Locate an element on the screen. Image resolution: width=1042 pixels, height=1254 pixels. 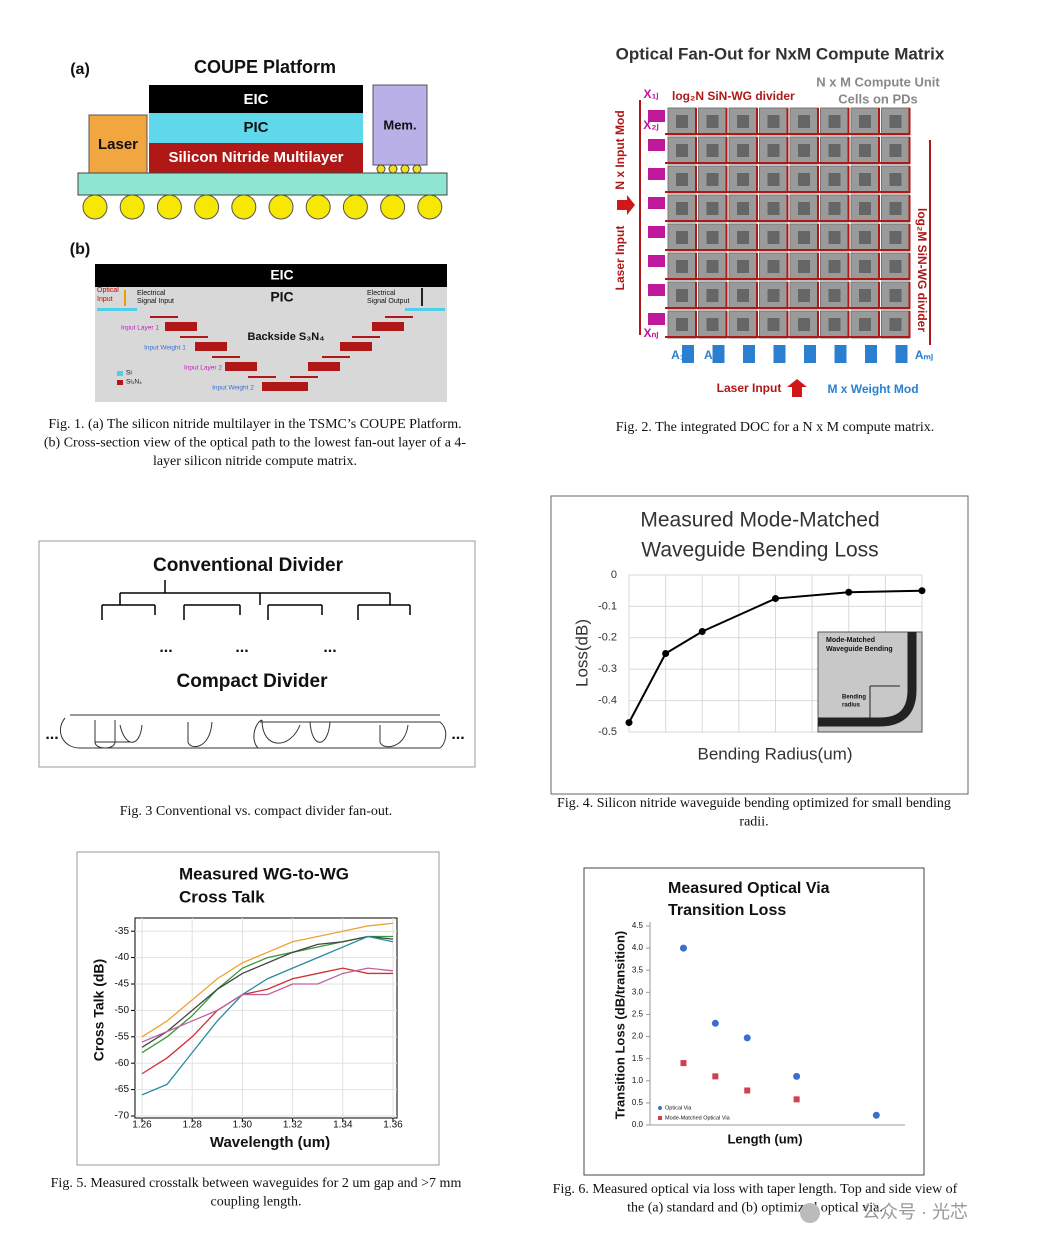
mem-block is located at coordinates (400, 125).